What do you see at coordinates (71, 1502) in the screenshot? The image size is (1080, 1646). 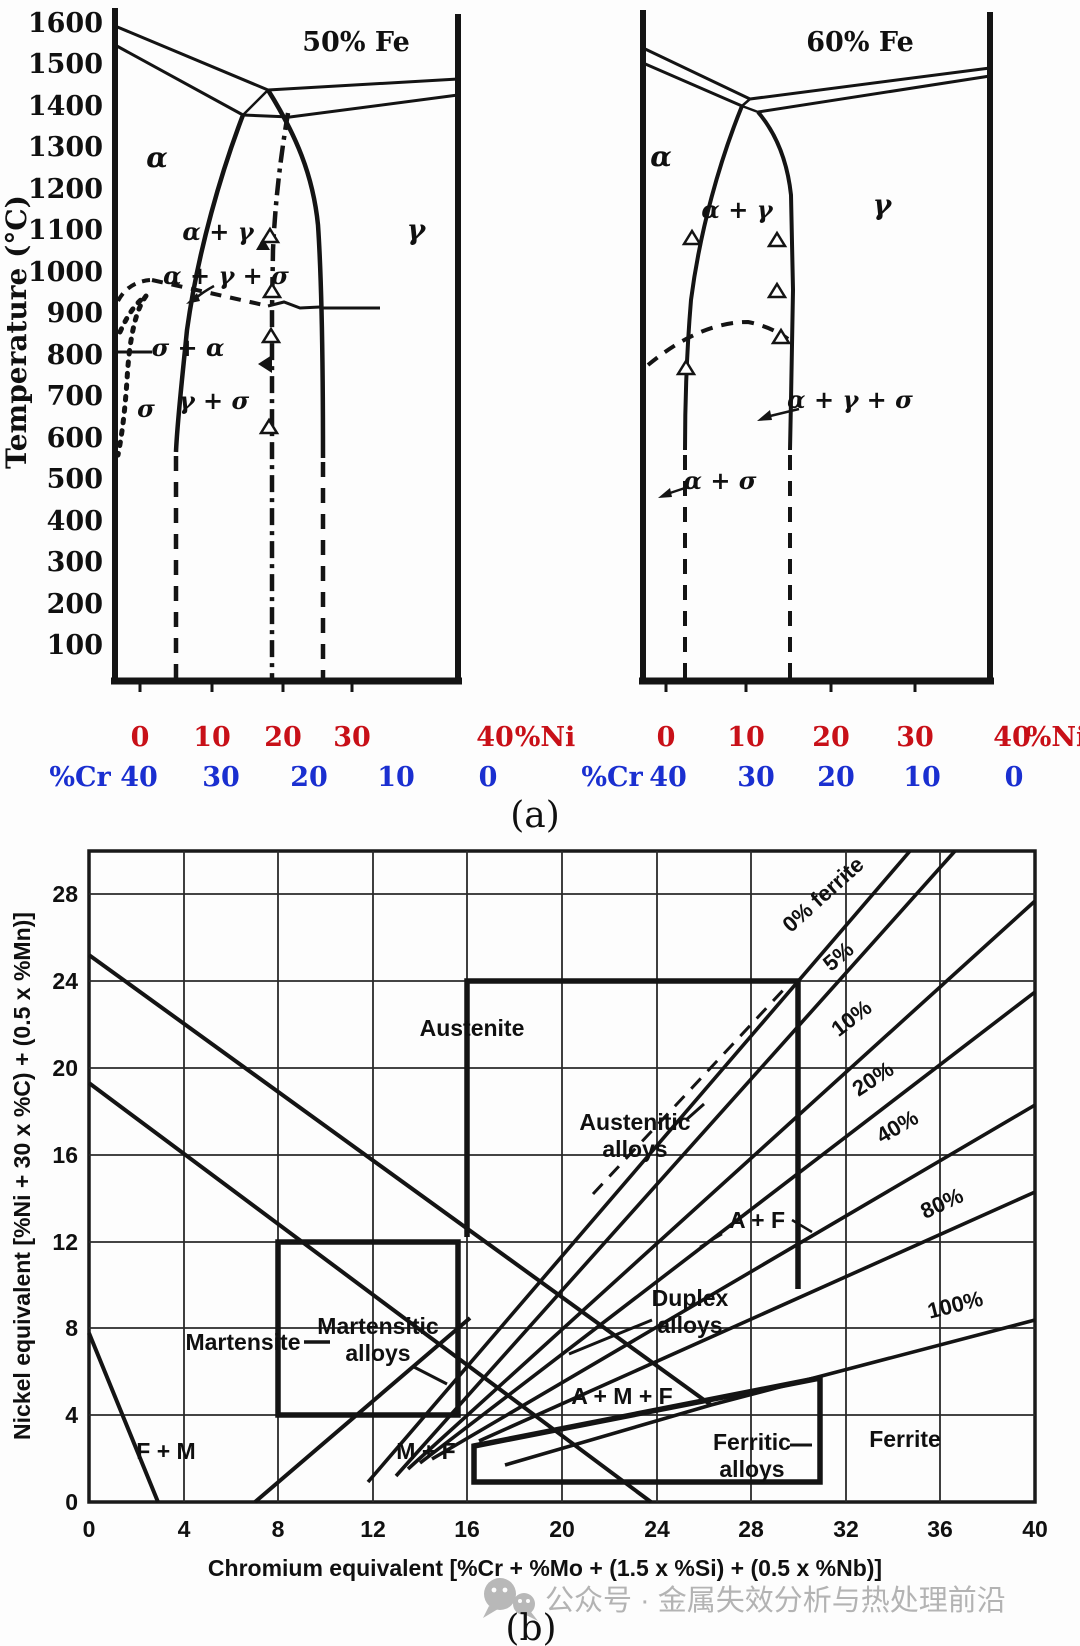 I see `b-y-tick-0: 0` at bounding box center [71, 1502].